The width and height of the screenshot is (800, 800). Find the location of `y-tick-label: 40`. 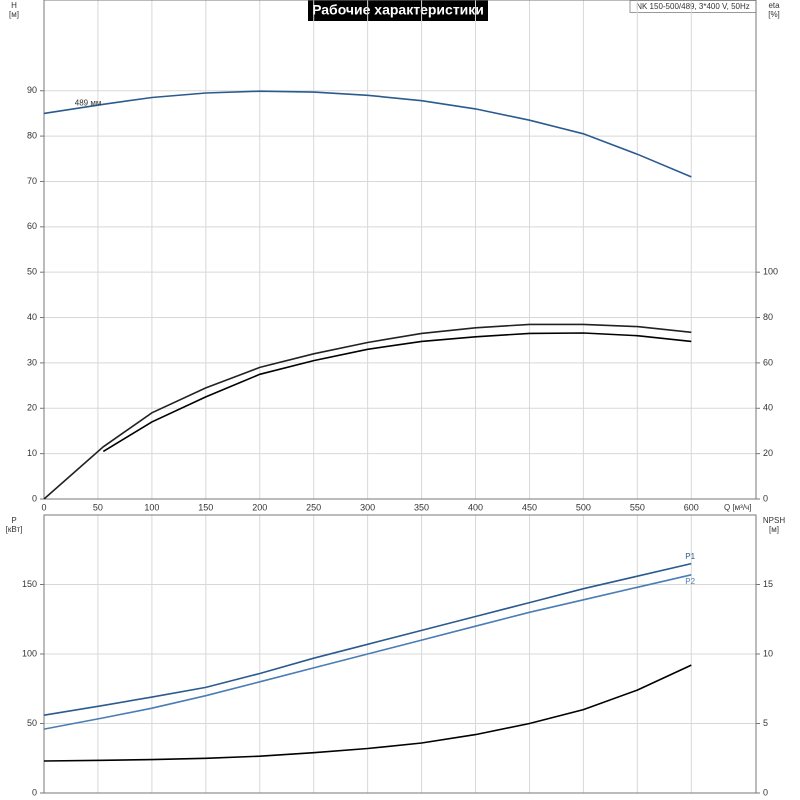

y-tick-label: 40 is located at coordinates (32, 317).